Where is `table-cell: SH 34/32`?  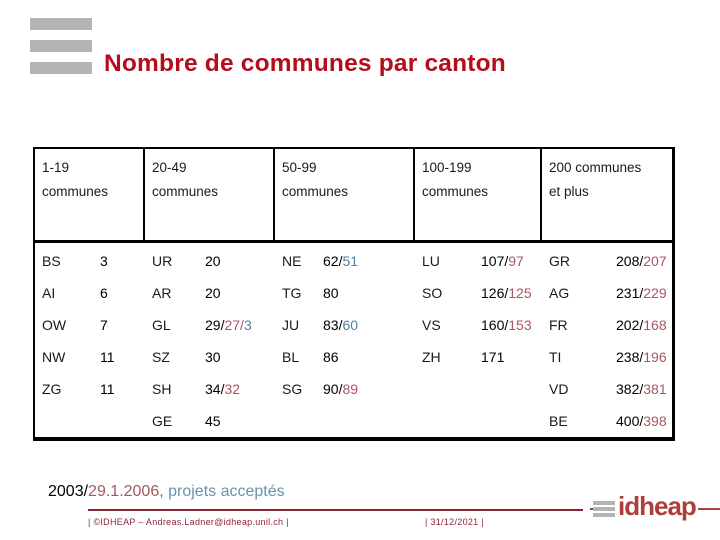 table-cell: SH 34/32 is located at coordinates (210, 389).